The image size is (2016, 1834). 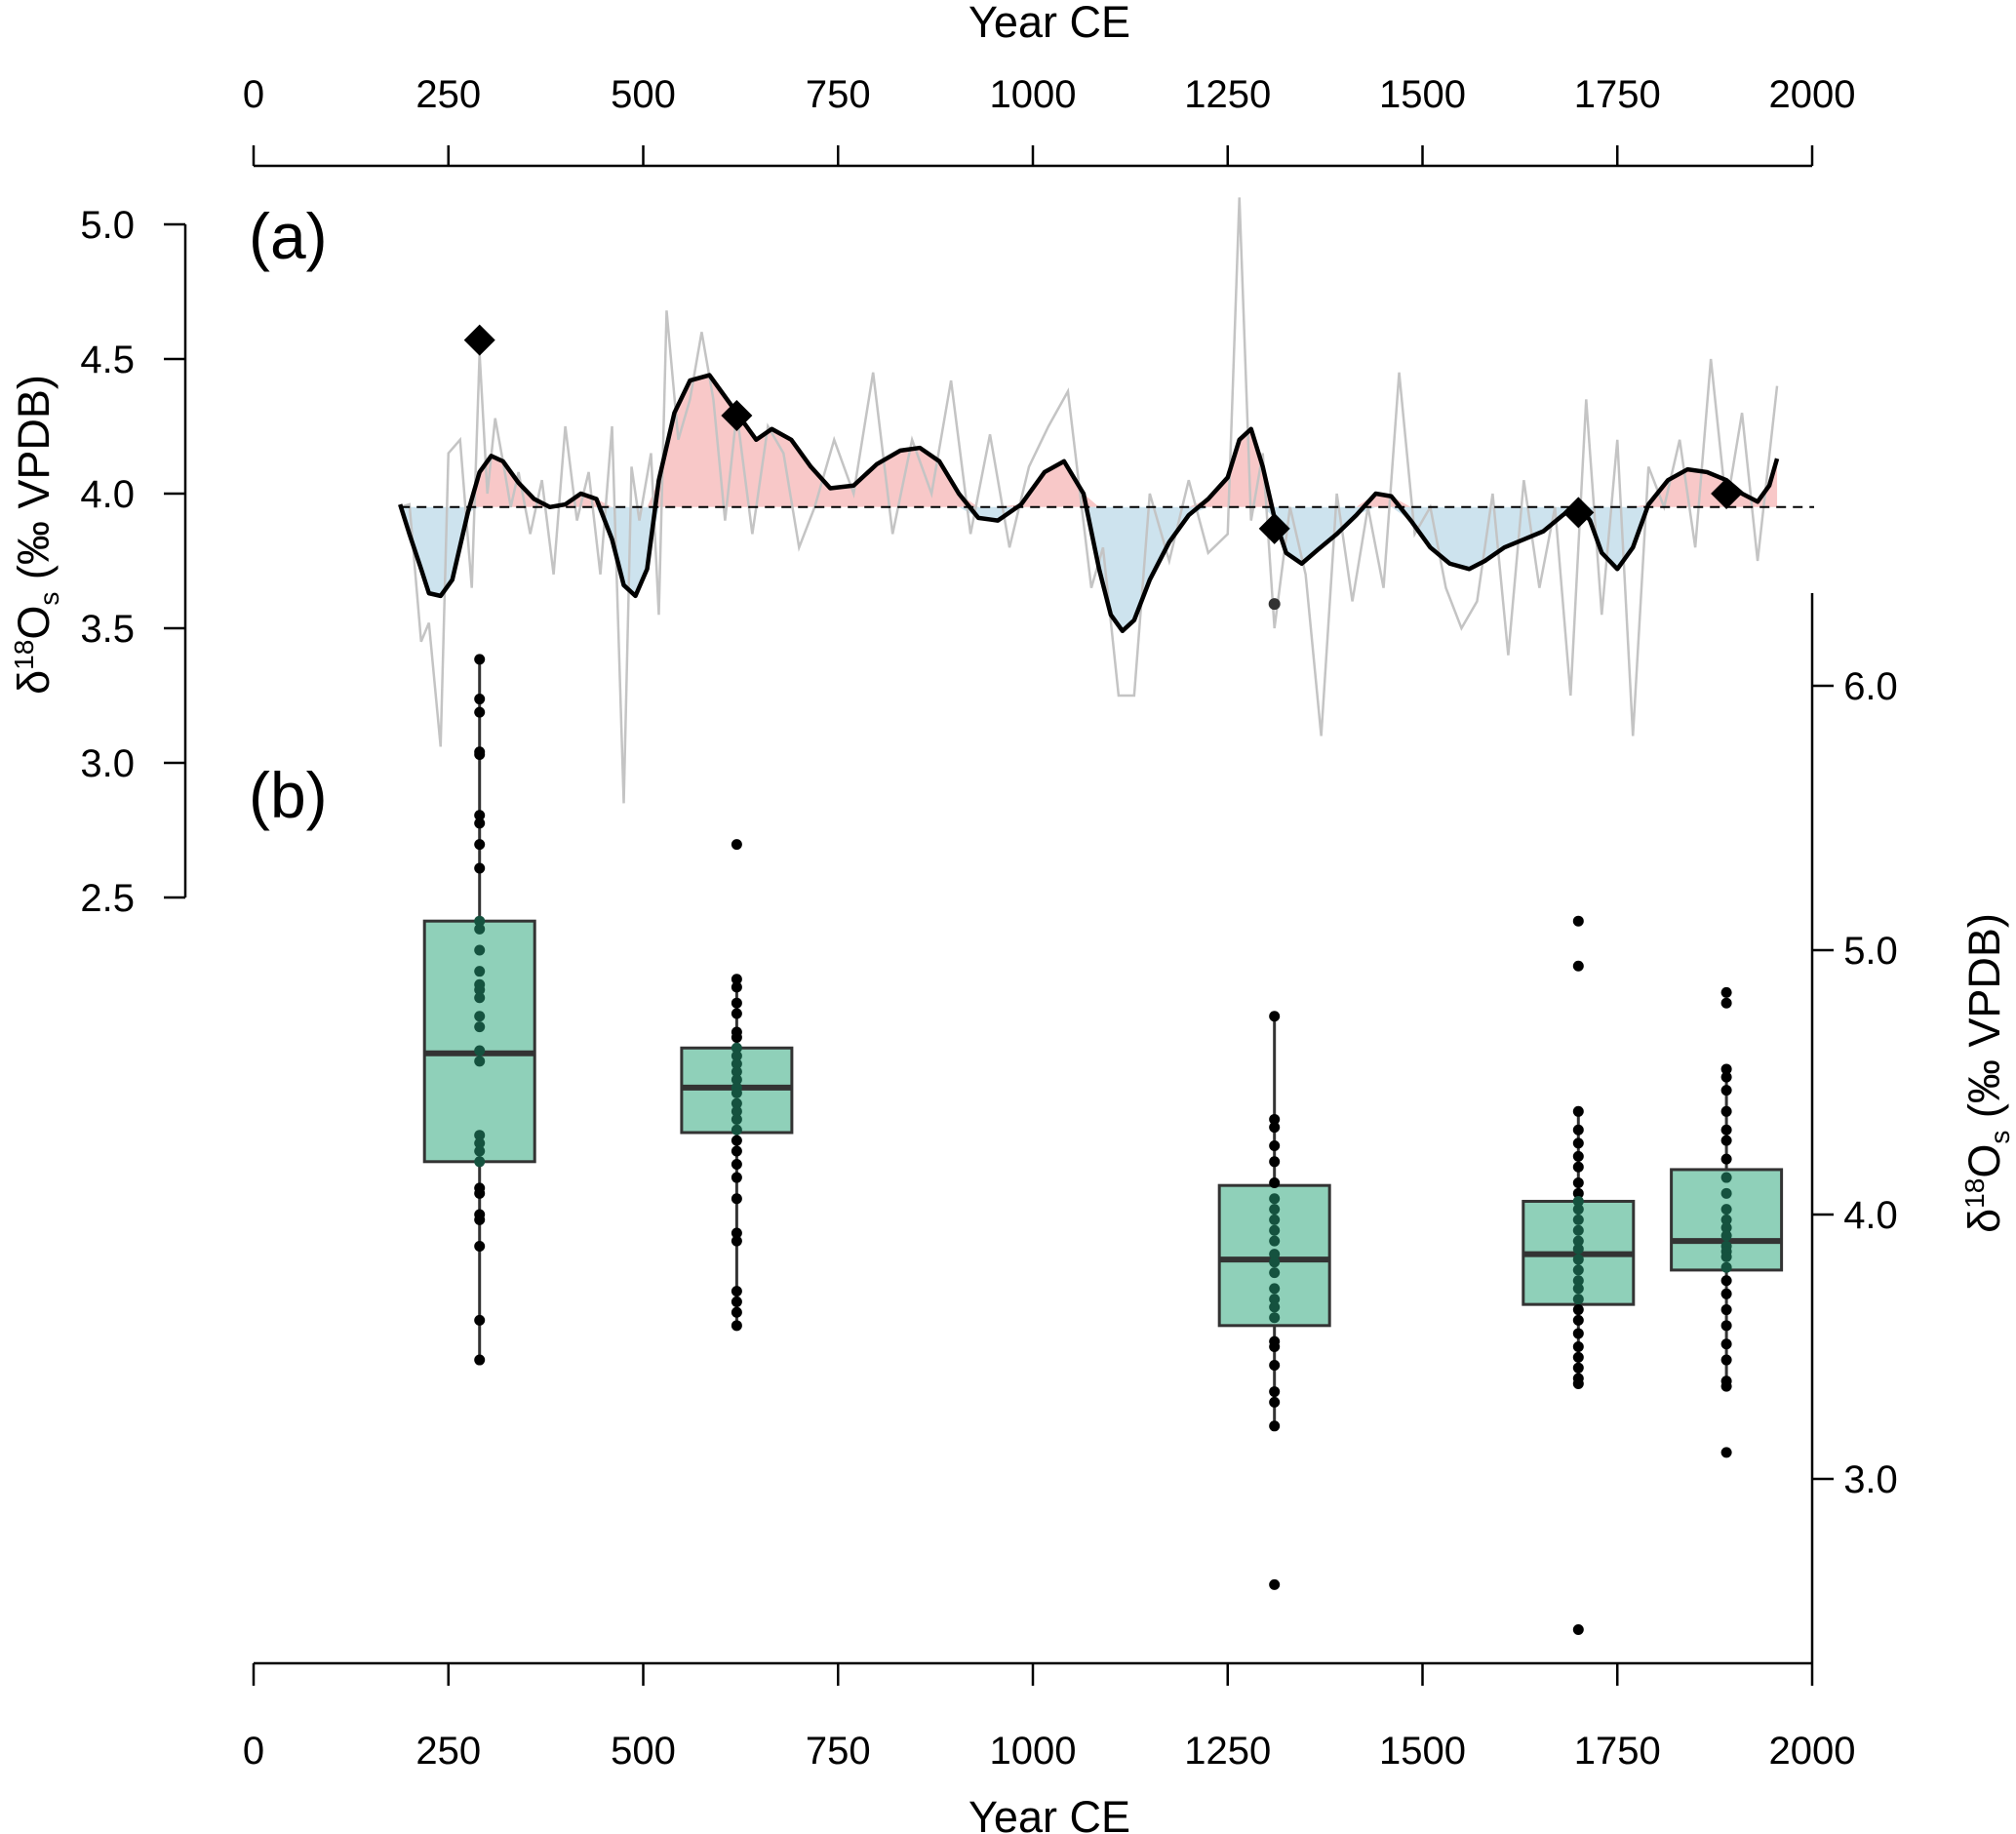 What do you see at coordinates (107, 898) in the screenshot?
I see `left-y-tick-label: 2.5` at bounding box center [107, 898].